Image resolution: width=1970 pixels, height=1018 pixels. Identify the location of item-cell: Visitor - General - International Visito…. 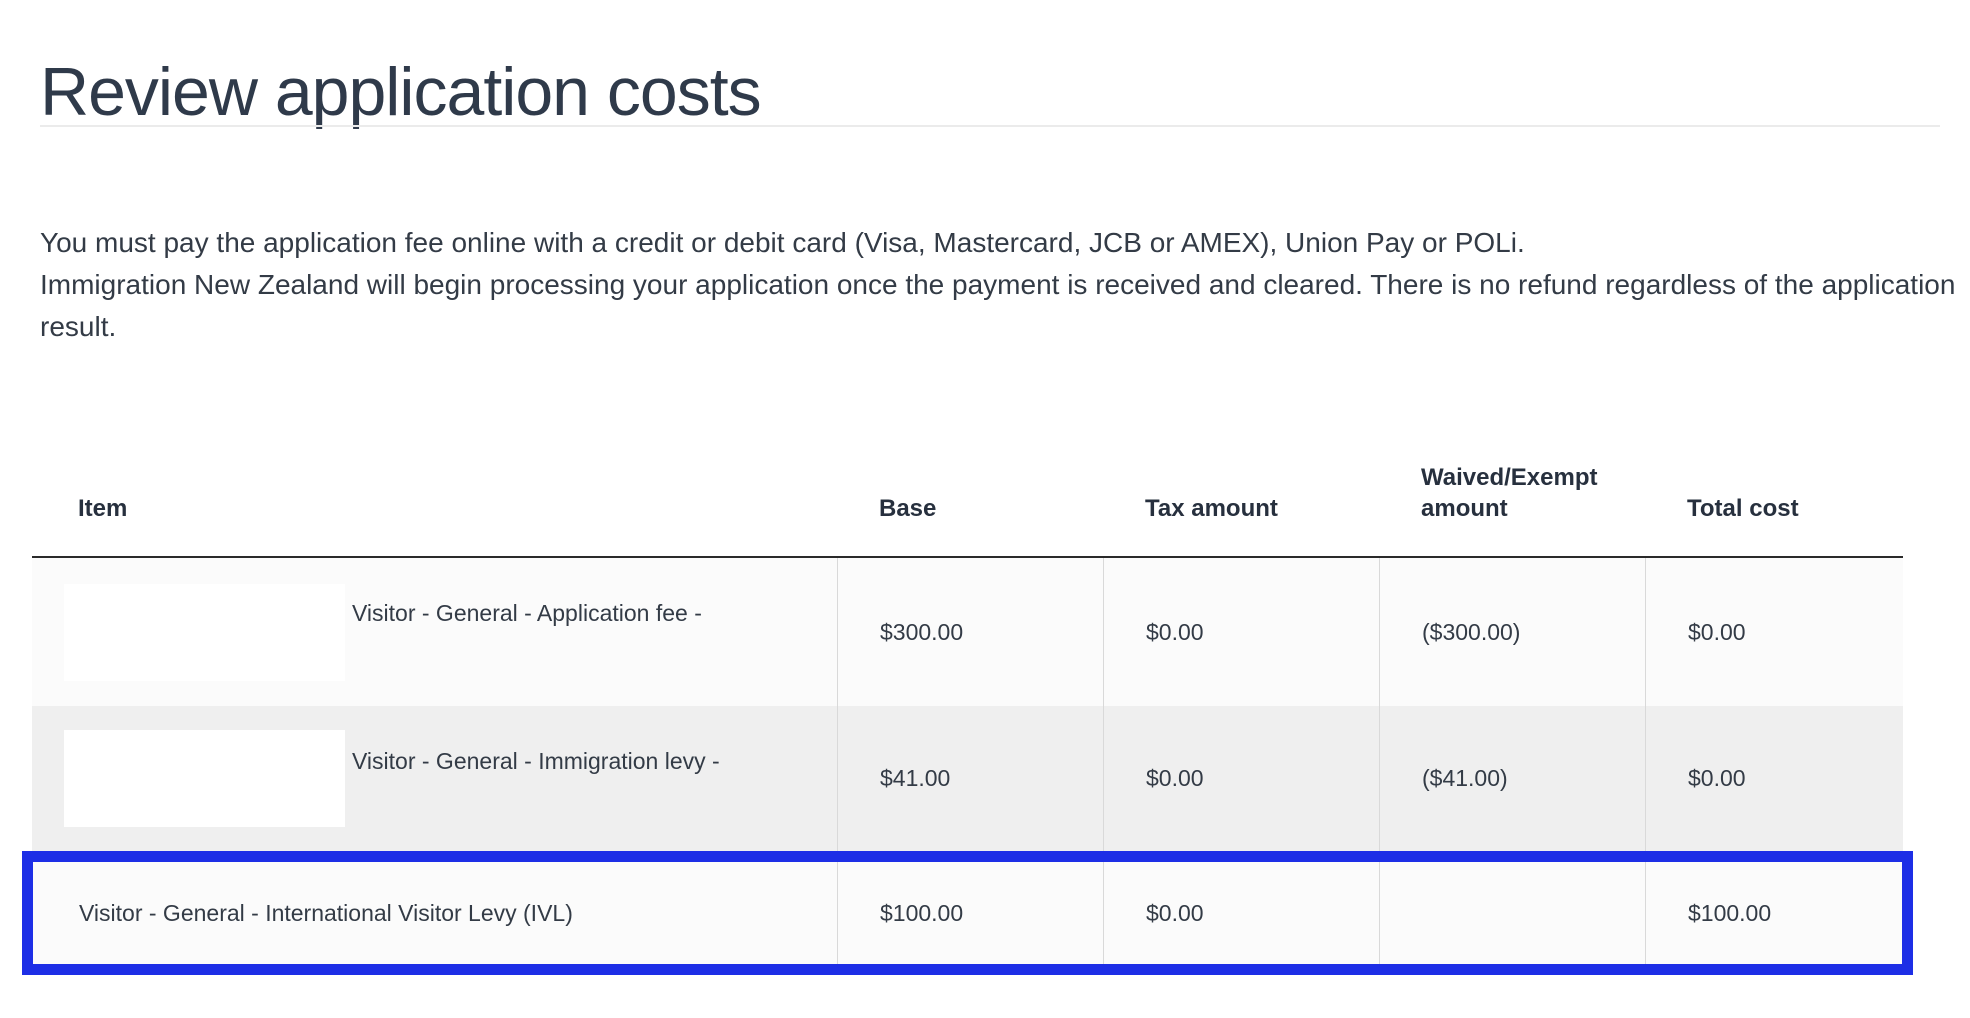
(435, 913).